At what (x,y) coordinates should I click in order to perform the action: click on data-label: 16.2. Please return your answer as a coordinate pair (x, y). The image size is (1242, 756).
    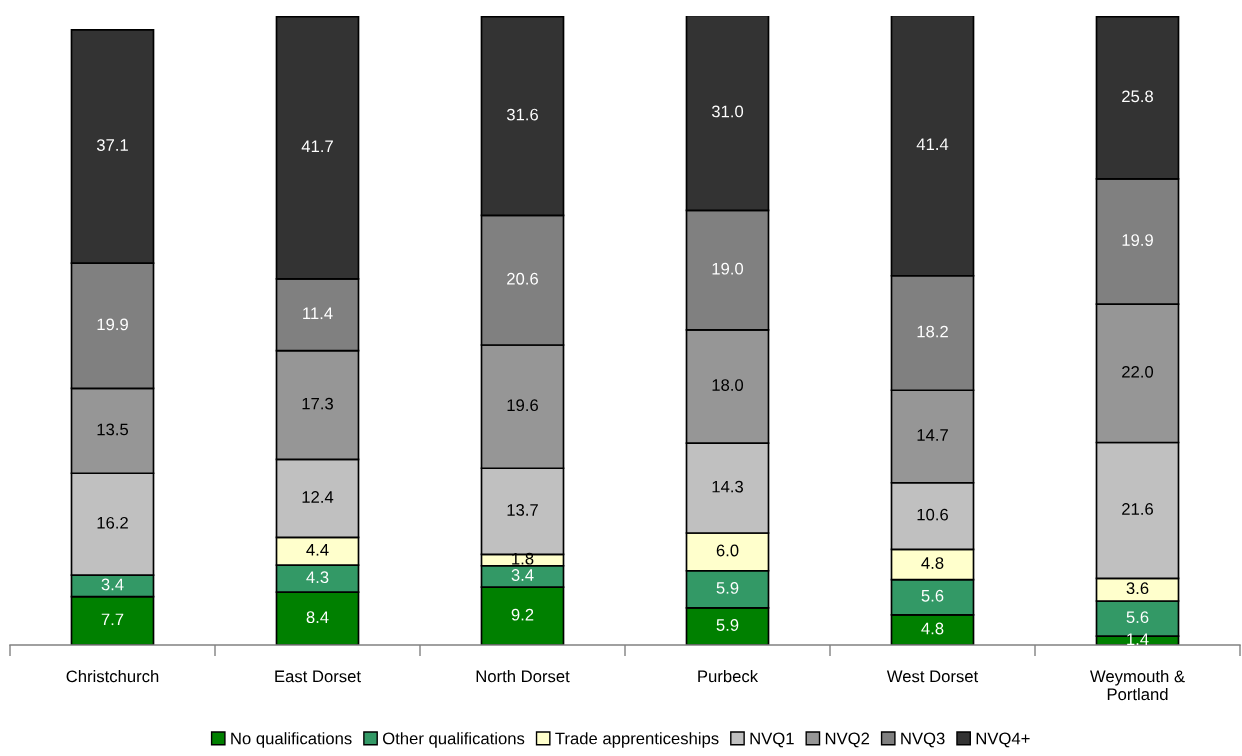
    Looking at the image, I should click on (112, 522).